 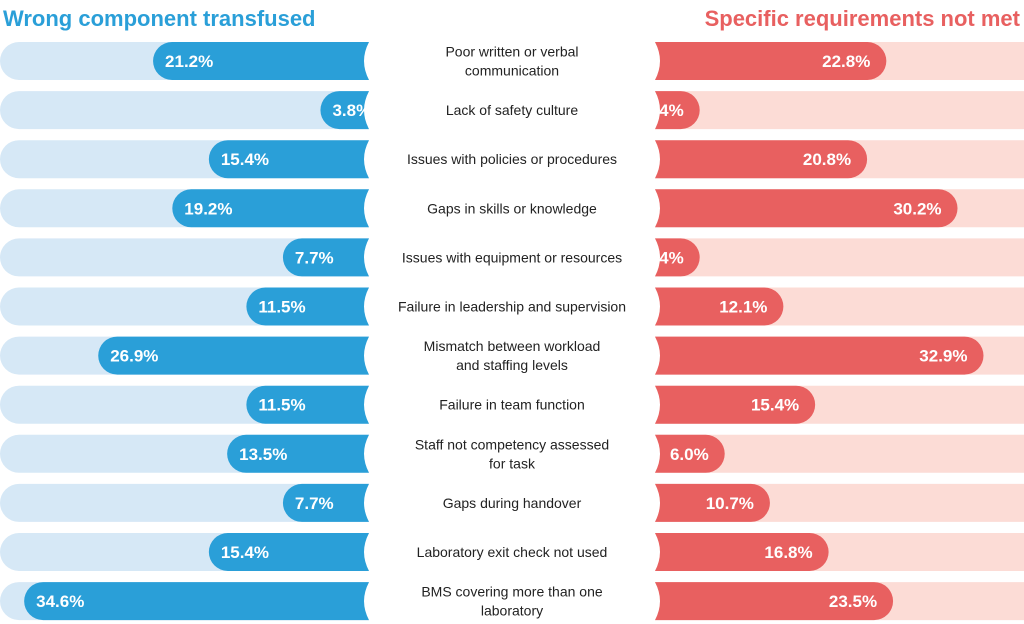 I want to click on left-bar-value-label: 34.6%, so click(x=60, y=601).